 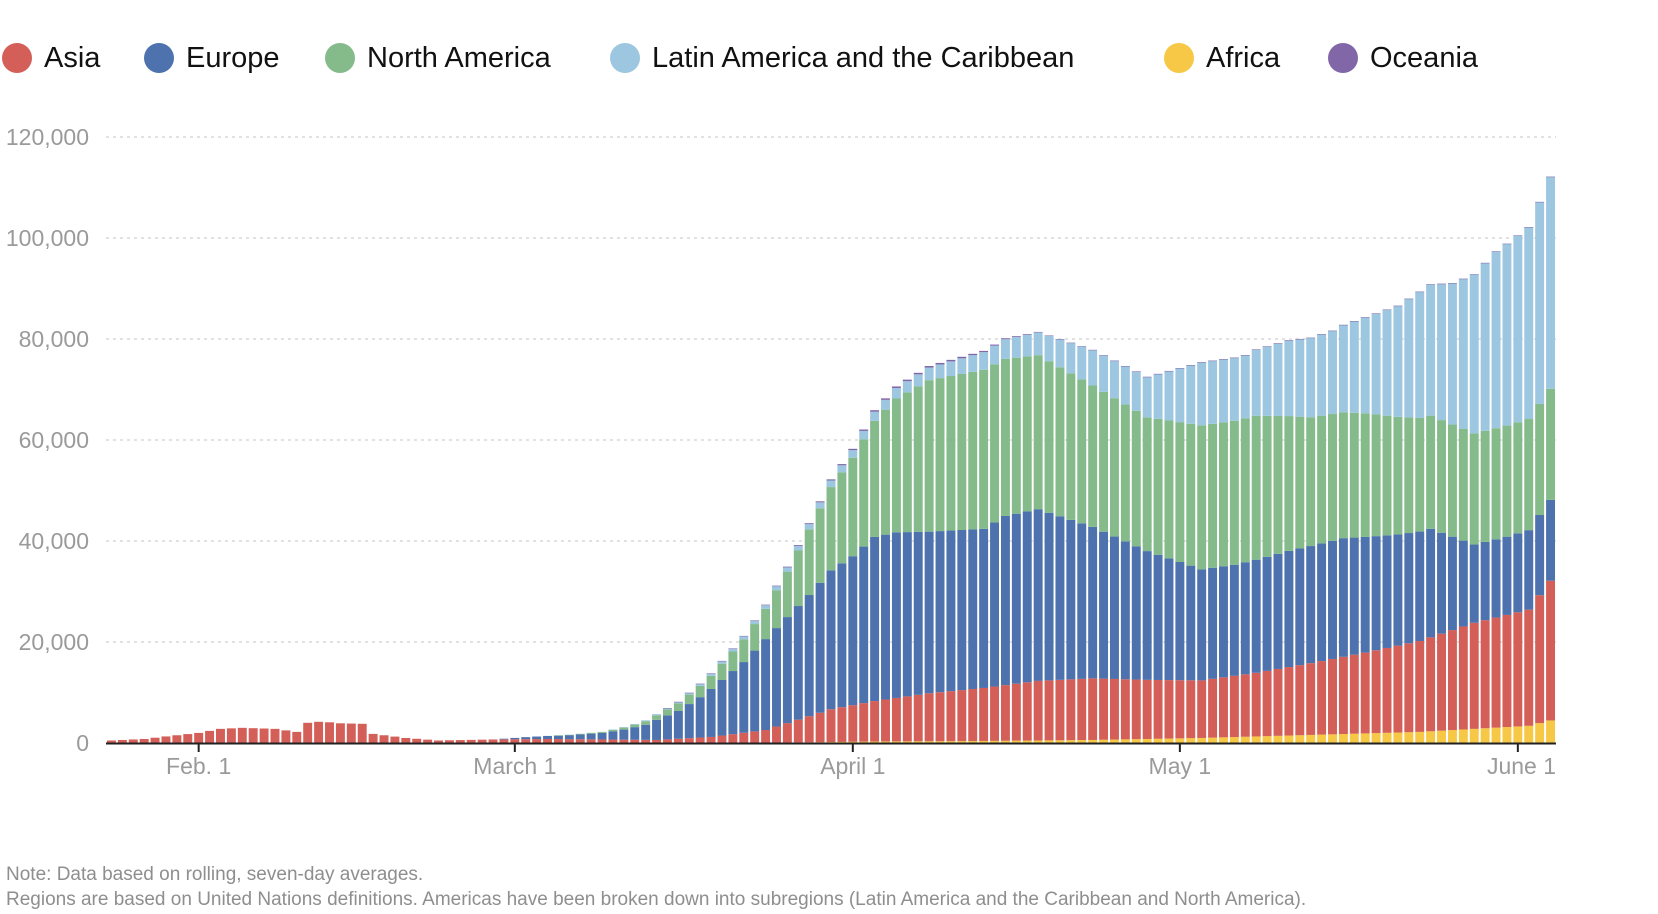 What do you see at coordinates (51, 58) in the screenshot?
I see `legend-item-asia: Asia` at bounding box center [51, 58].